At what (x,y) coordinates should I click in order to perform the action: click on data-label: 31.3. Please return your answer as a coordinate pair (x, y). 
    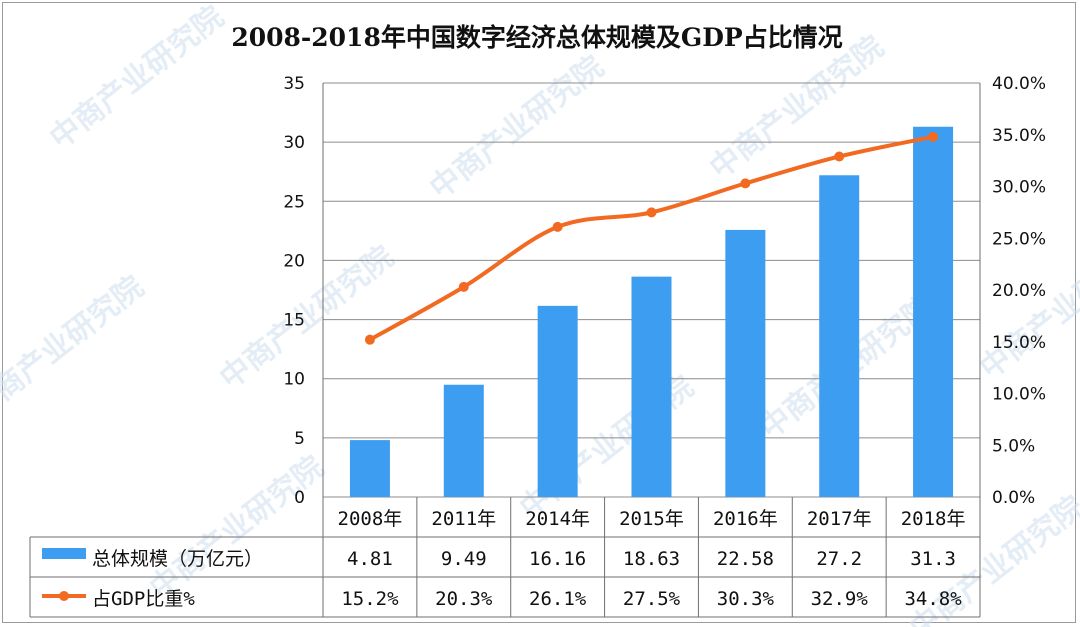
    Looking at the image, I should click on (933, 559).